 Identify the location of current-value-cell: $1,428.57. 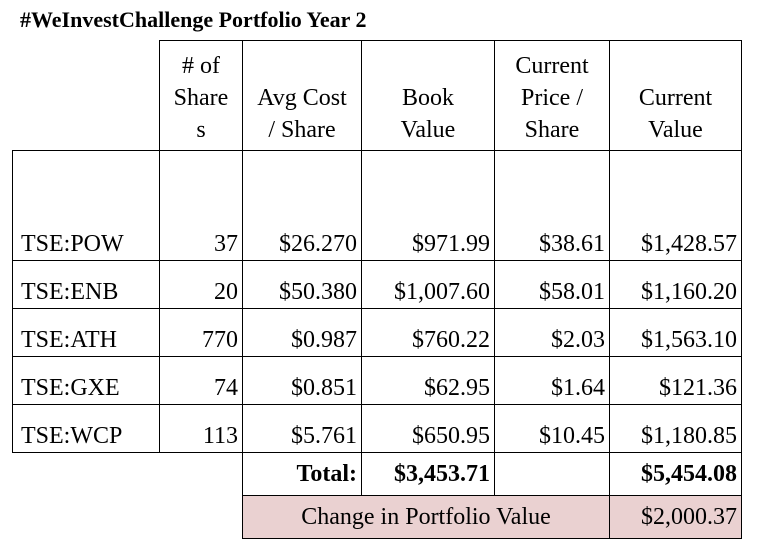
(675, 205).